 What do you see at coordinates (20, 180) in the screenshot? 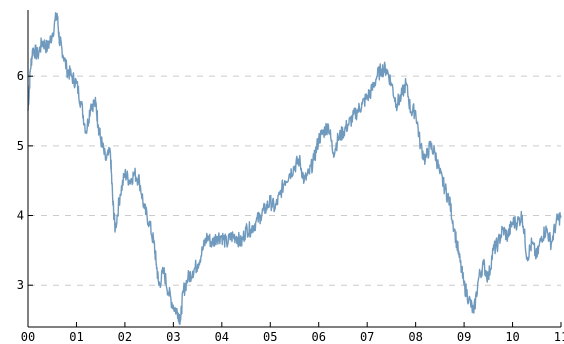
I see `y-ticks: 3 4 5 6` at bounding box center [20, 180].